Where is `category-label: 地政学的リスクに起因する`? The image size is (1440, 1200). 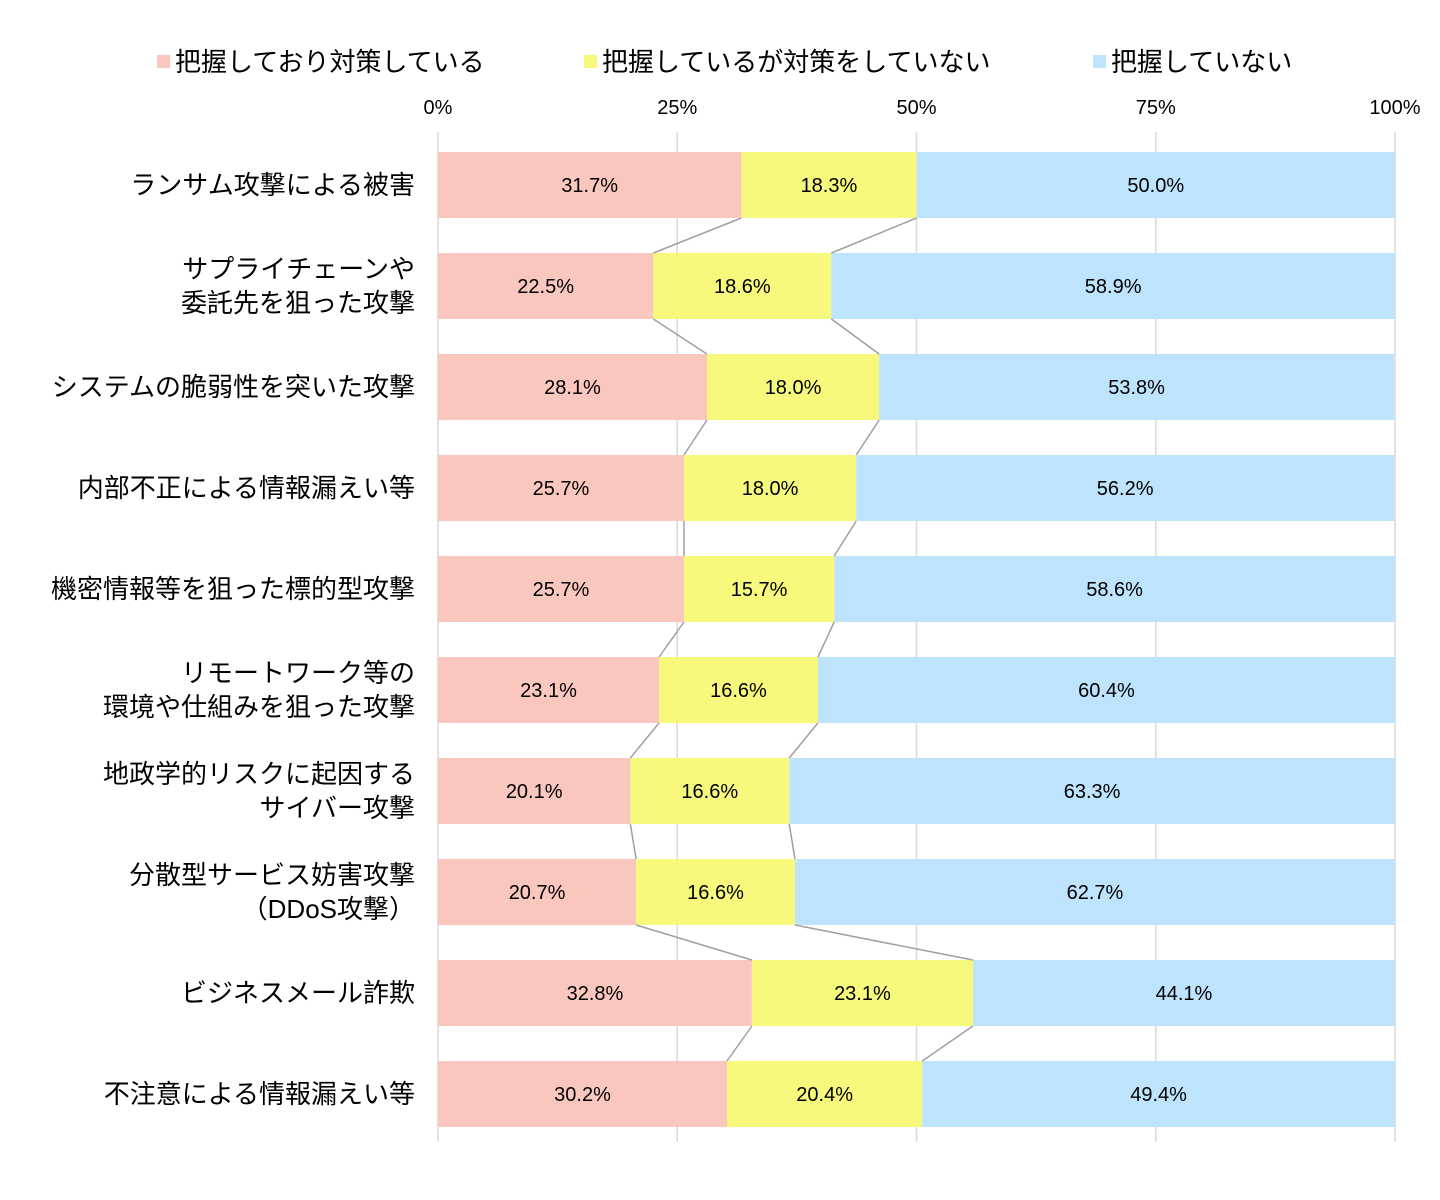
category-label: 地政学的リスクに起因する is located at coordinates (259, 774).